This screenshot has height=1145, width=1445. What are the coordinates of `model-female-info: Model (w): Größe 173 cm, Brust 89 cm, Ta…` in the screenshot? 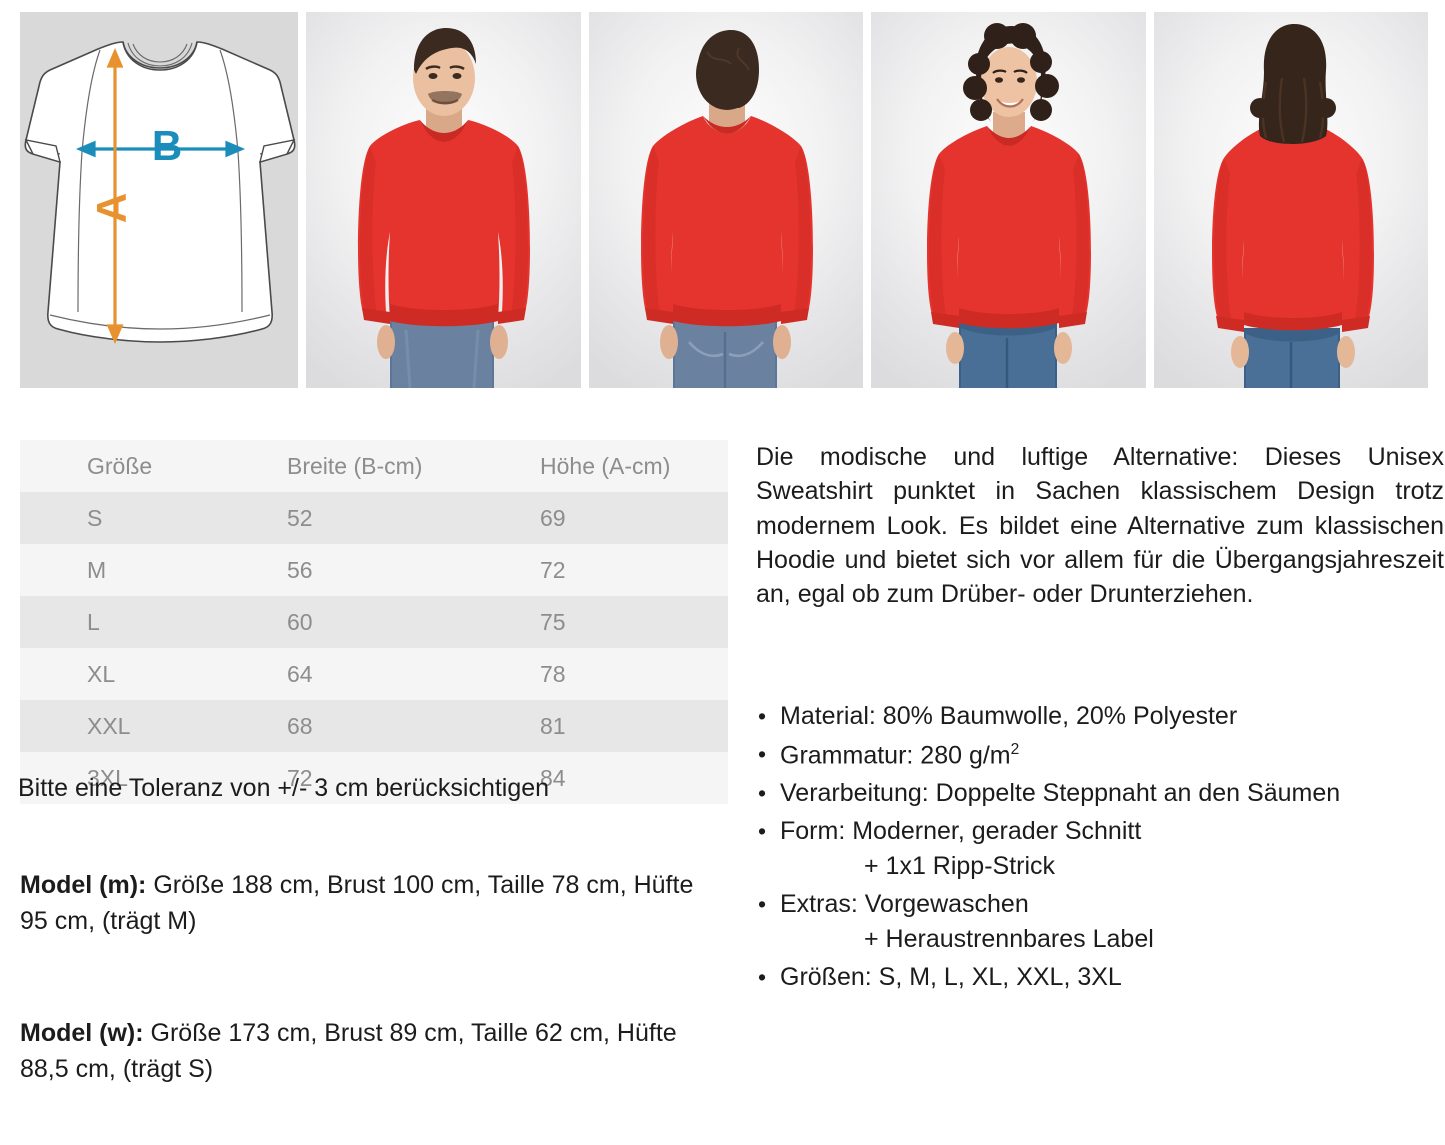 It's located at (370, 1051).